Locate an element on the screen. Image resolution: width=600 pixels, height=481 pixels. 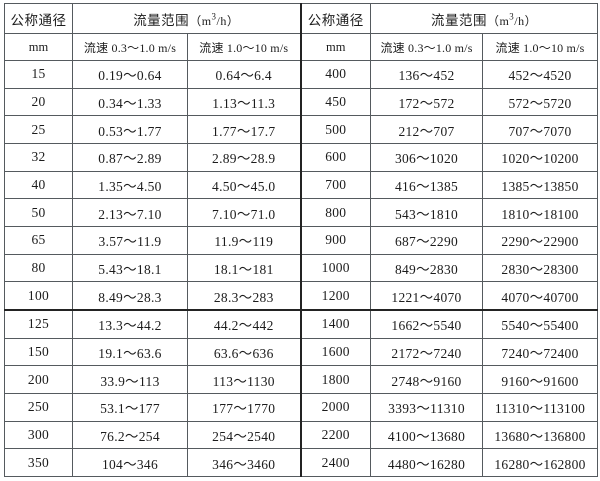
cell-flow-high-left: 11.9～119 is located at coordinates (244, 240).